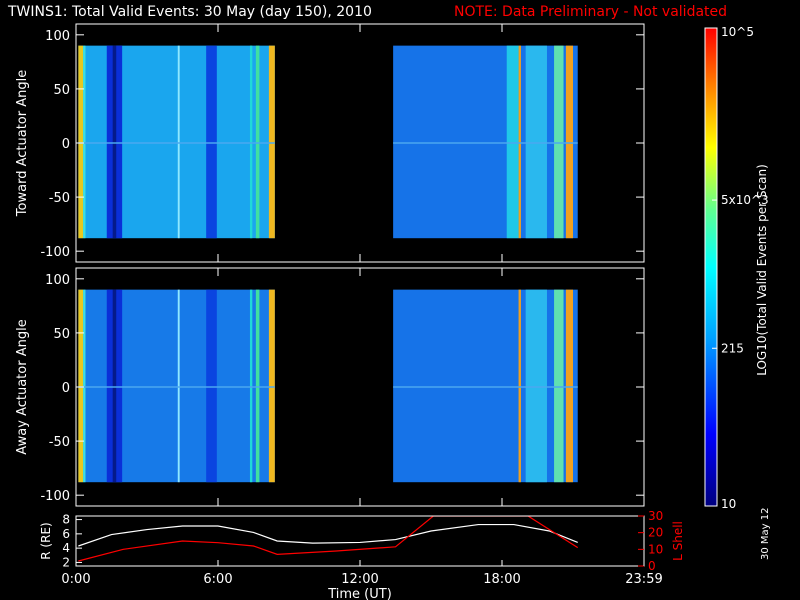 Image resolution: width=800 pixels, height=600 pixels. Describe the element at coordinates (61, 90) in the screenshot. I see `ytick-label-toward-3: 50` at that location.